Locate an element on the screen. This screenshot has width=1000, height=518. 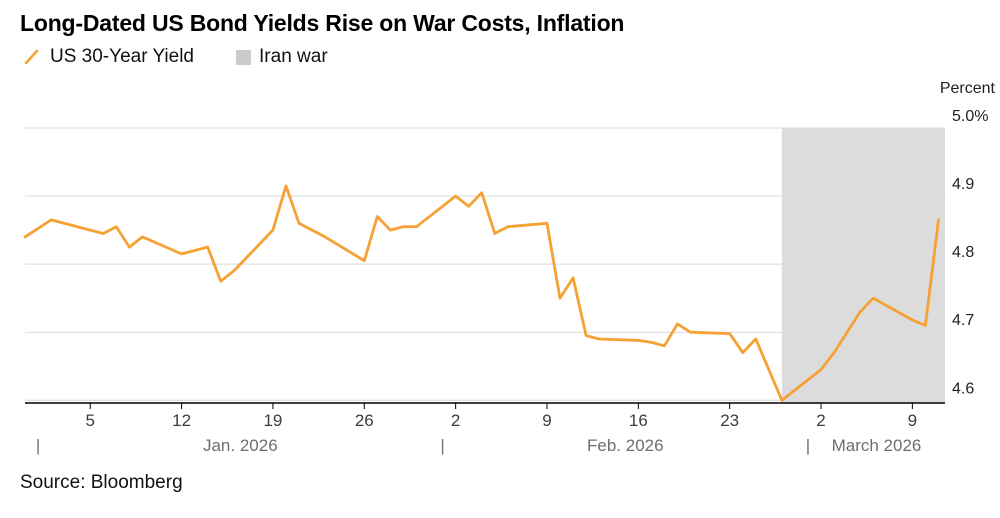
legend: US 30-Year Yield Iran war is located at coordinates (175, 57).